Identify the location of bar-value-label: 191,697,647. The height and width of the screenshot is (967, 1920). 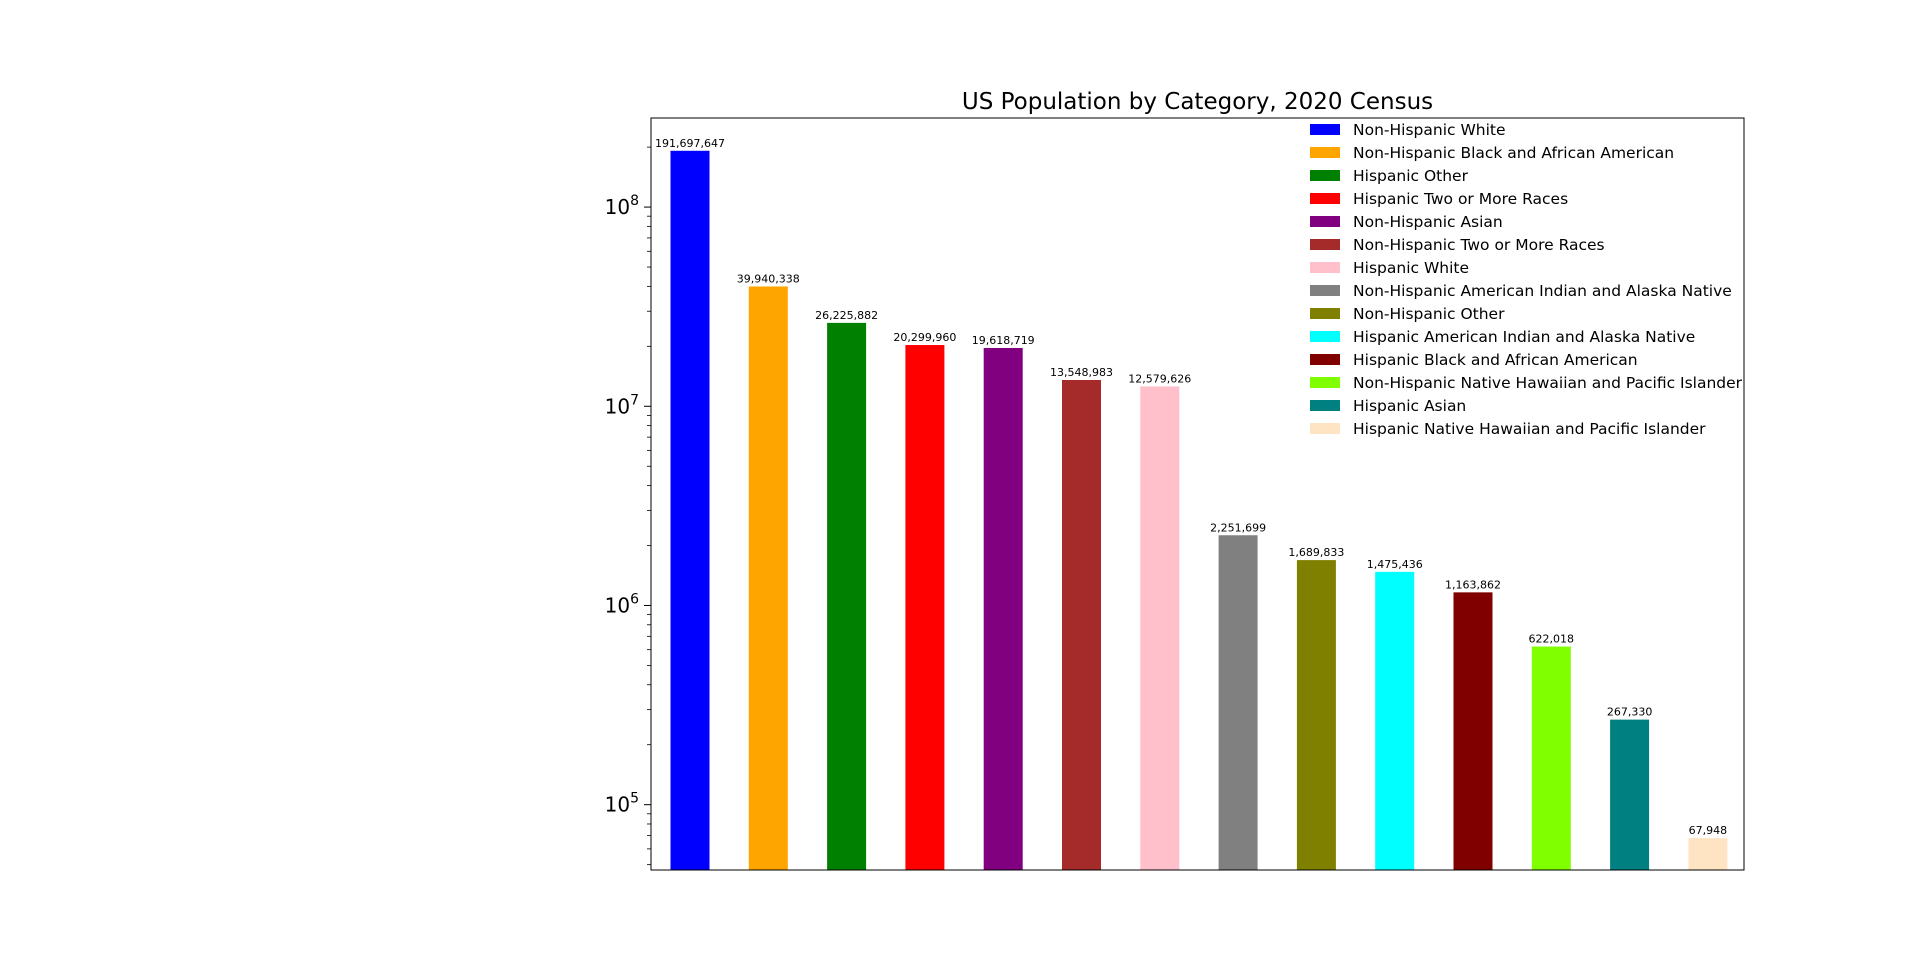
(690, 143).